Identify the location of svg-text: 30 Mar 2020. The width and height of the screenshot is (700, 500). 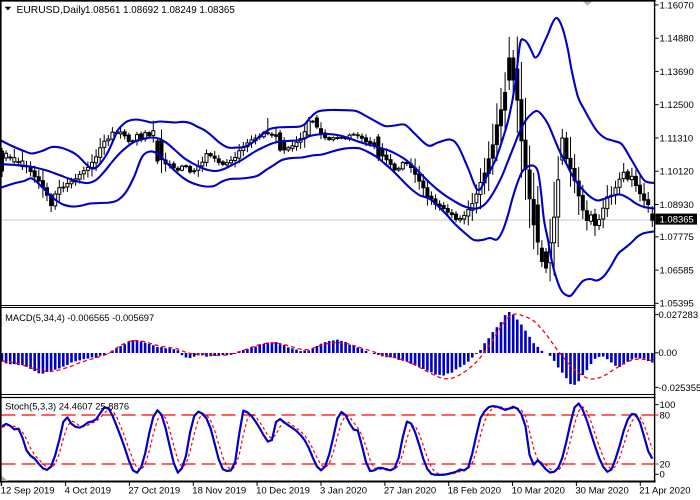
(601, 491).